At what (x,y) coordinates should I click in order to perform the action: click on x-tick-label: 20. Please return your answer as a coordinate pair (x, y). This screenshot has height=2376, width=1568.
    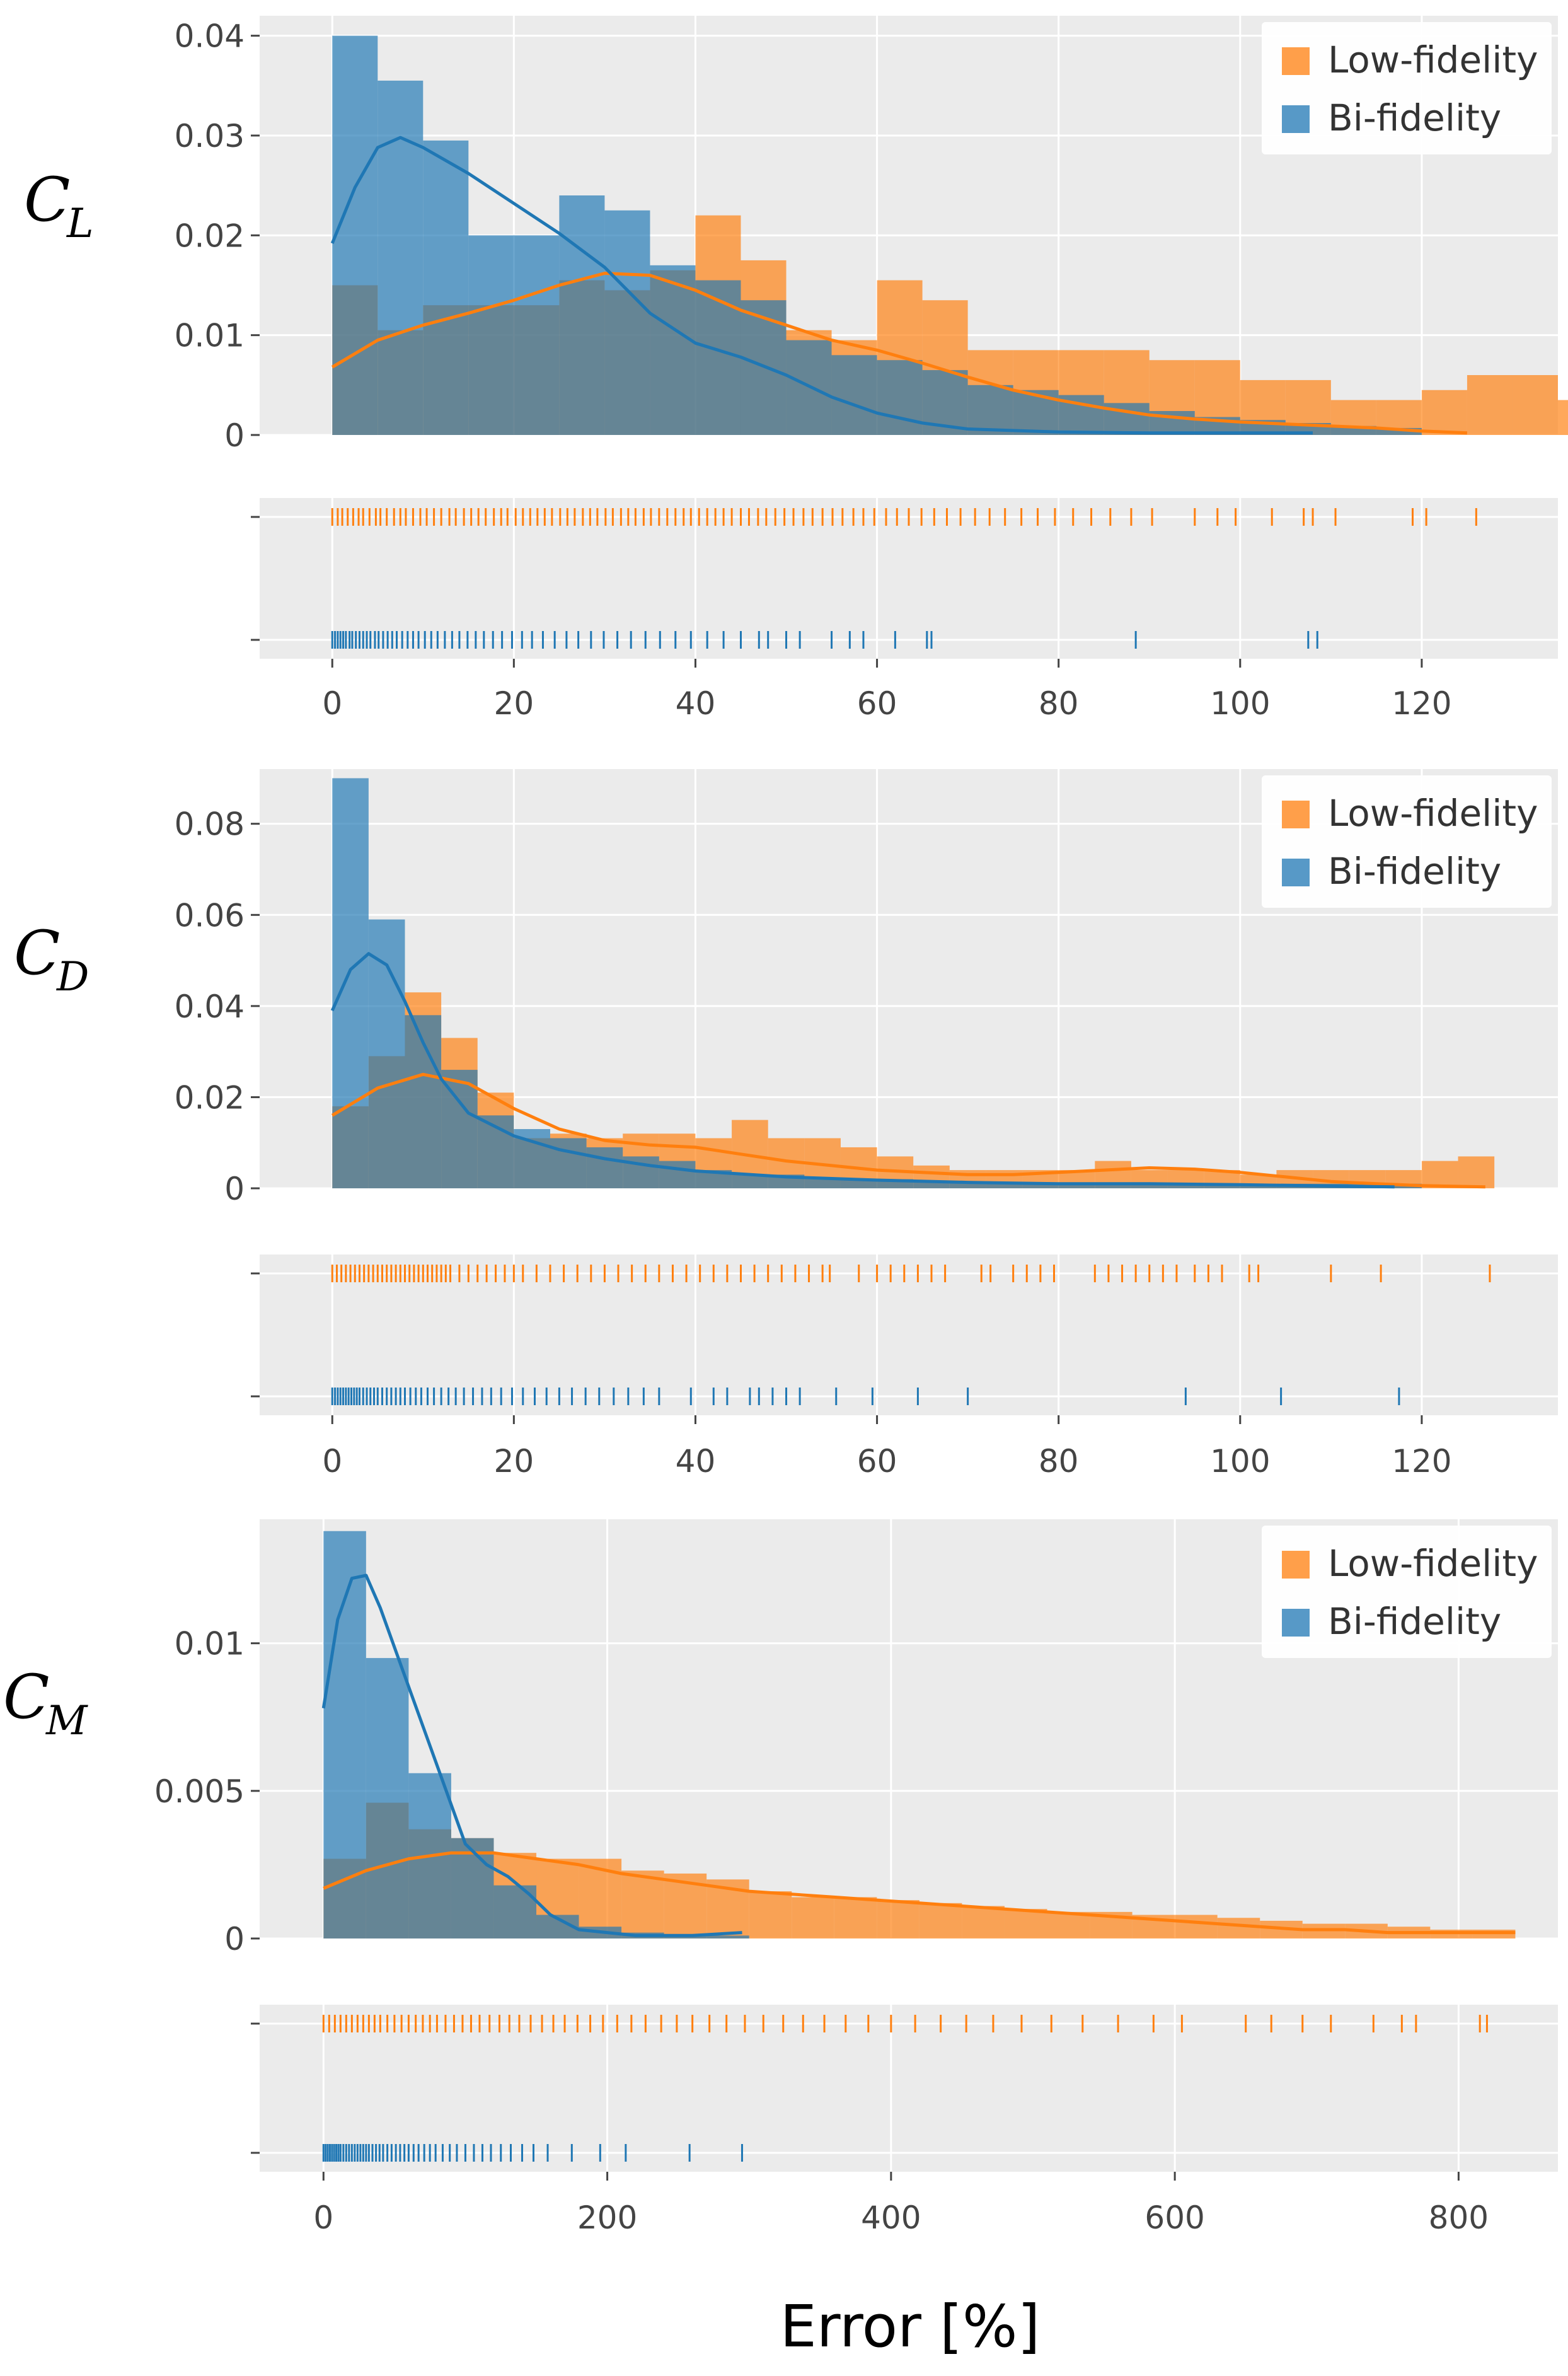
    Looking at the image, I should click on (514, 703).